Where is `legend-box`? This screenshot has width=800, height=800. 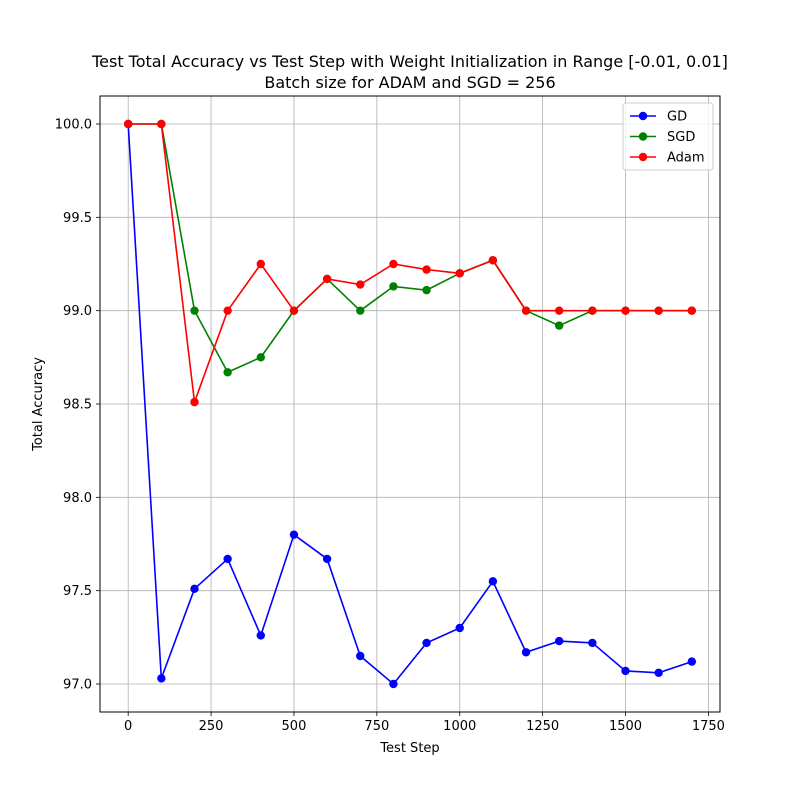 legend-box is located at coordinates (668, 136).